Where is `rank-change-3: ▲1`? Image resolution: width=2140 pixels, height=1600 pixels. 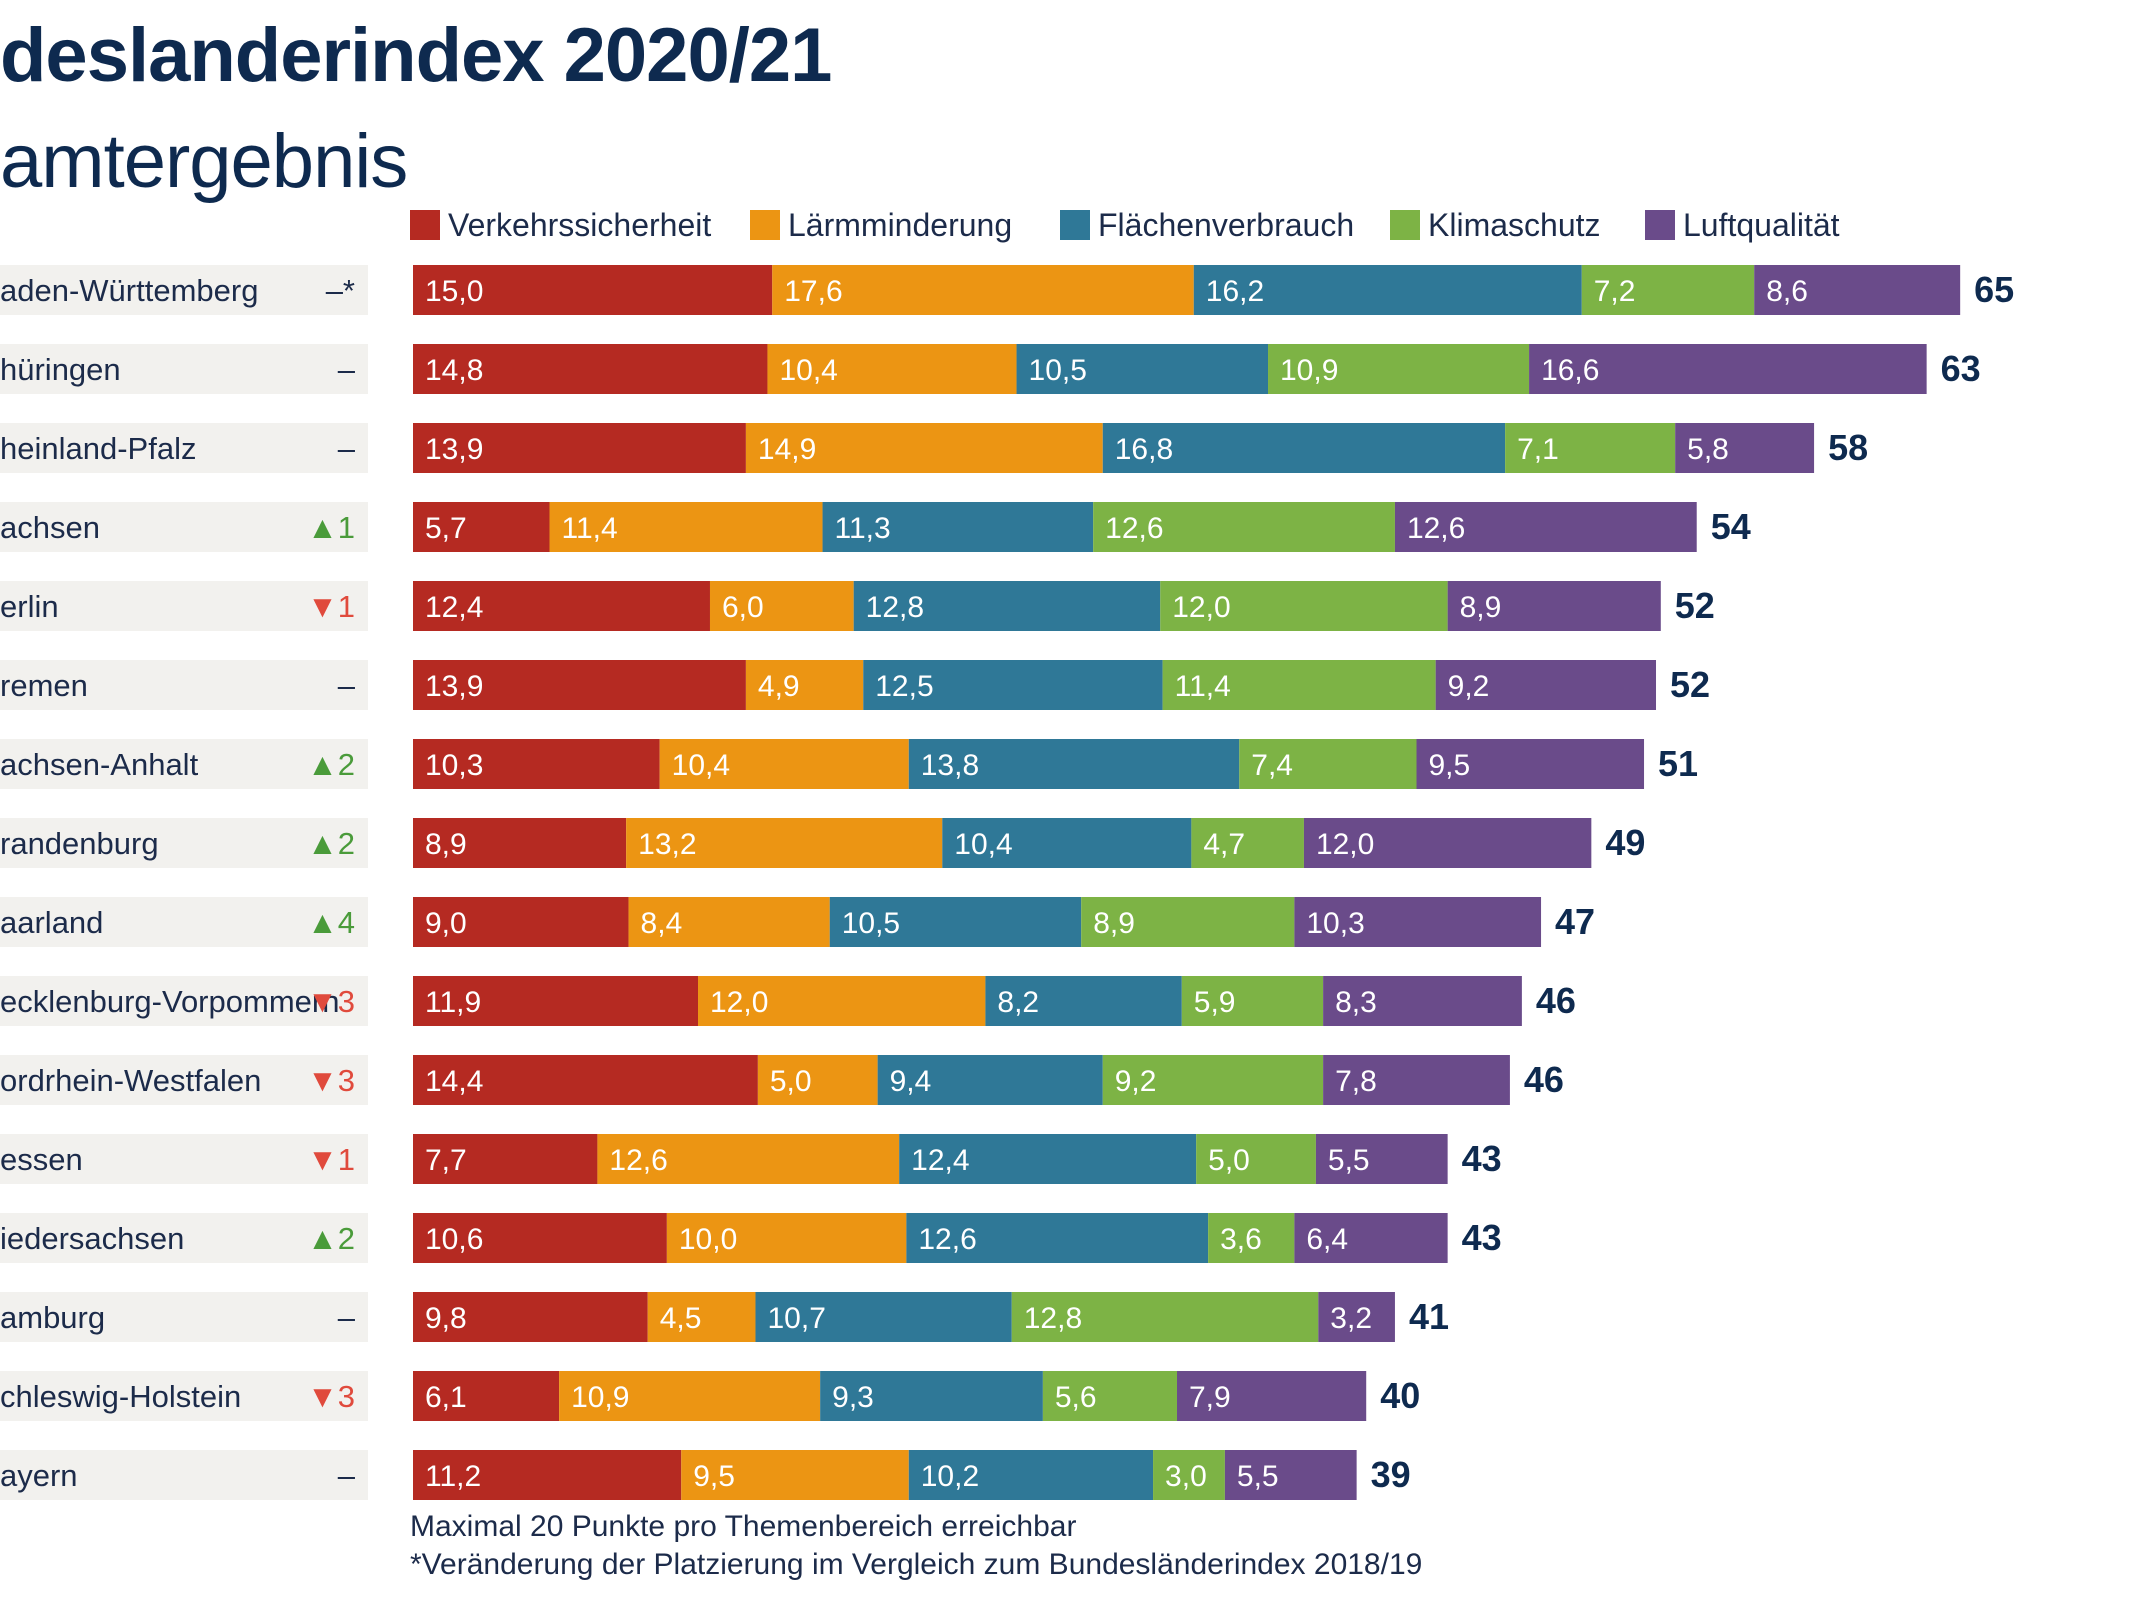
rank-change-3: ▲1 is located at coordinates (331, 527).